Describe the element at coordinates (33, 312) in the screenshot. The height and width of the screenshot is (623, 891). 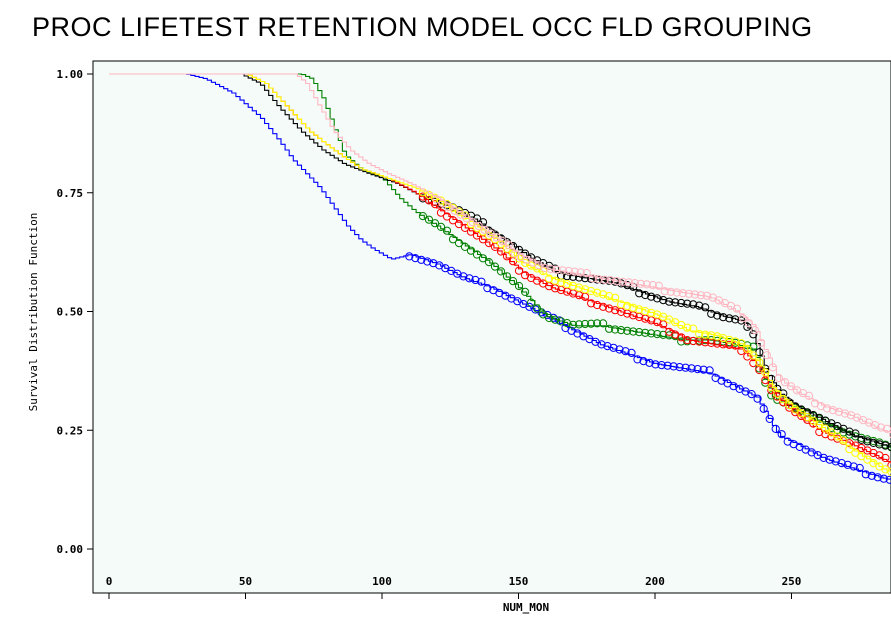
I see `y-axis-label: Survival Distribution Function` at that location.